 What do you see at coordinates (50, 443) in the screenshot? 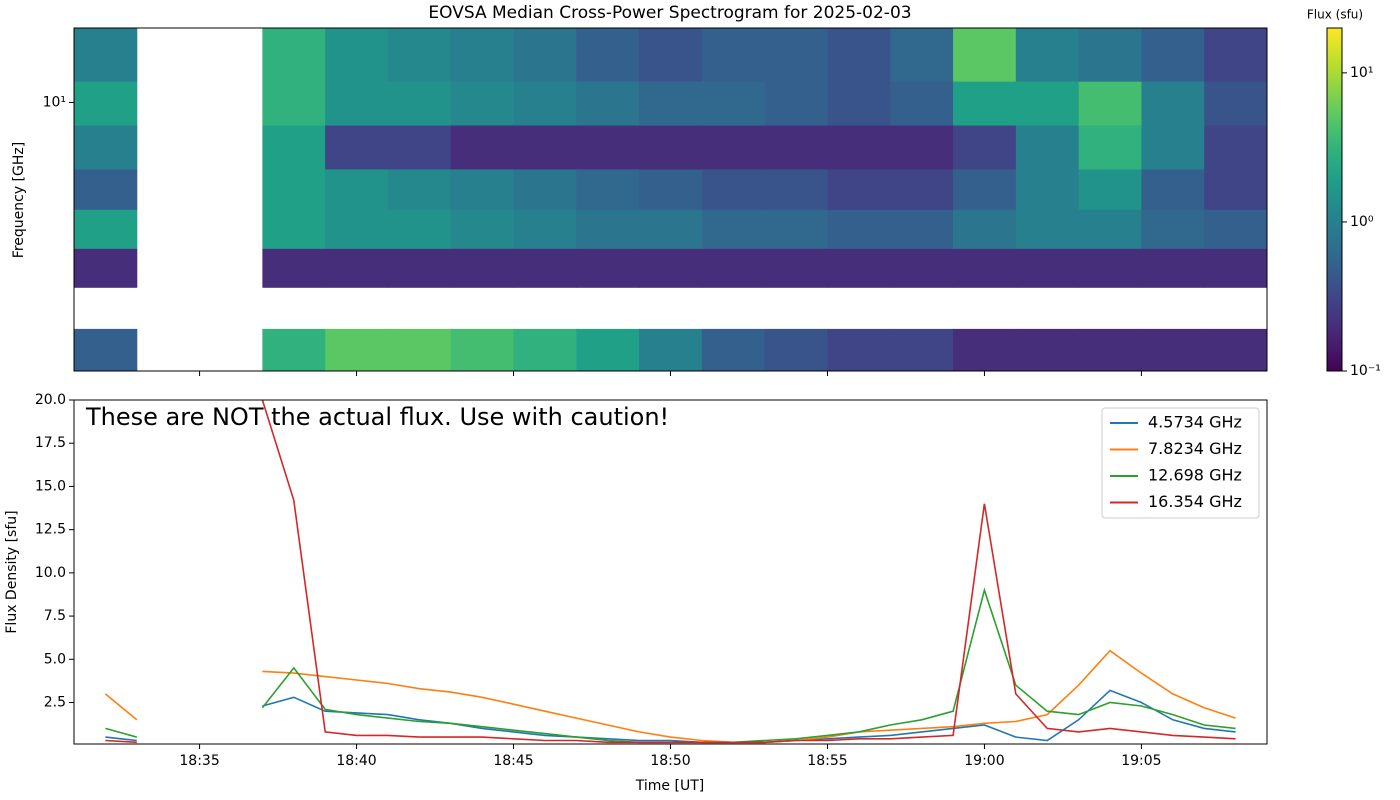
I see `y-tick-label: 17.5` at bounding box center [50, 443].